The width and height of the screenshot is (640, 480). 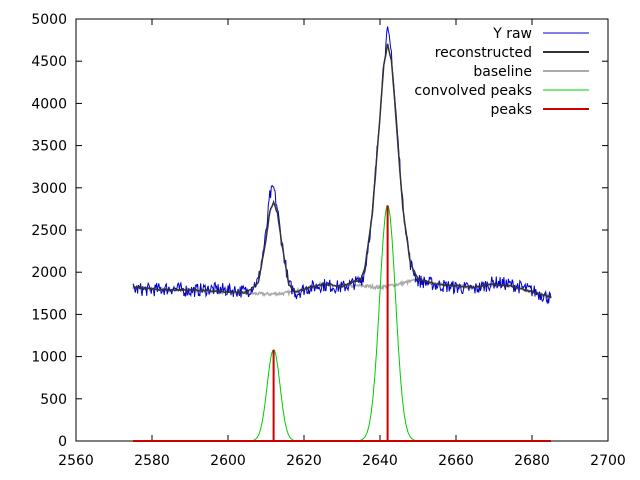 I want to click on x-tick-label: 2680, so click(x=532, y=461).